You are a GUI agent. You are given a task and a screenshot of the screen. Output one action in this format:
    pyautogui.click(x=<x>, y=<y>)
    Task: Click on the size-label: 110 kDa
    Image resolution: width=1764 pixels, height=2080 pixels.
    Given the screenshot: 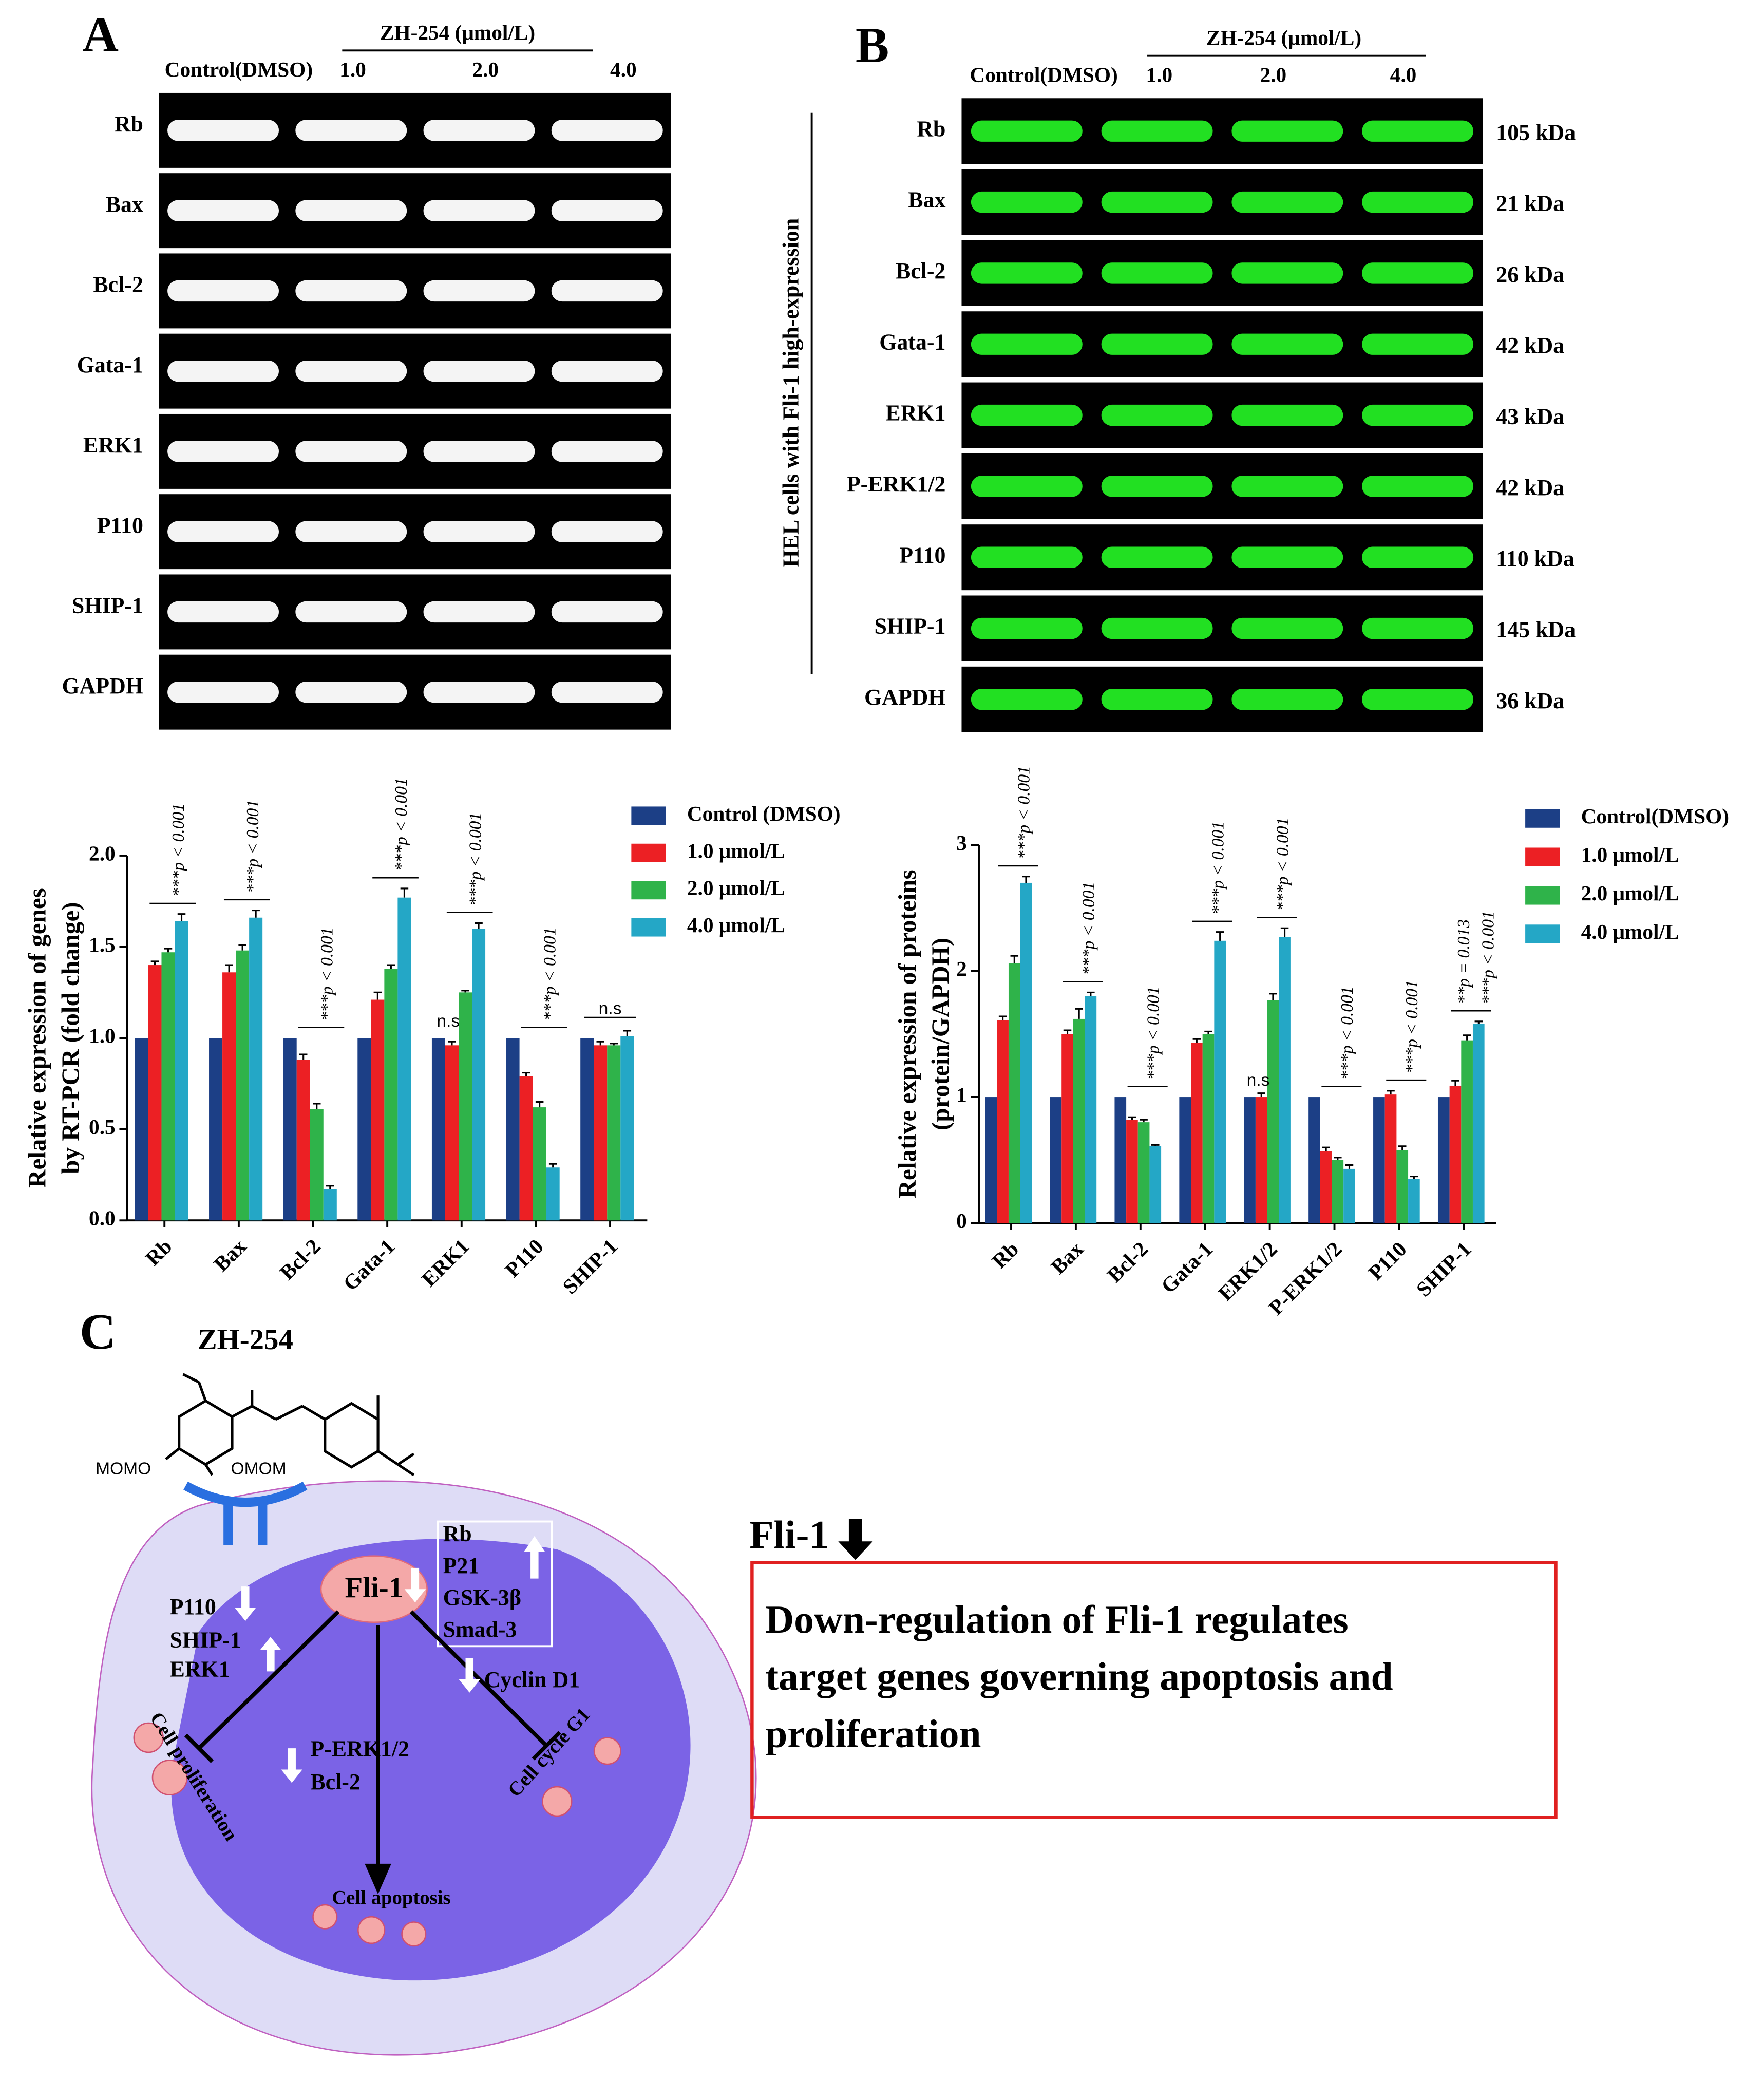 What is the action you would take?
    pyautogui.click(x=1535, y=559)
    